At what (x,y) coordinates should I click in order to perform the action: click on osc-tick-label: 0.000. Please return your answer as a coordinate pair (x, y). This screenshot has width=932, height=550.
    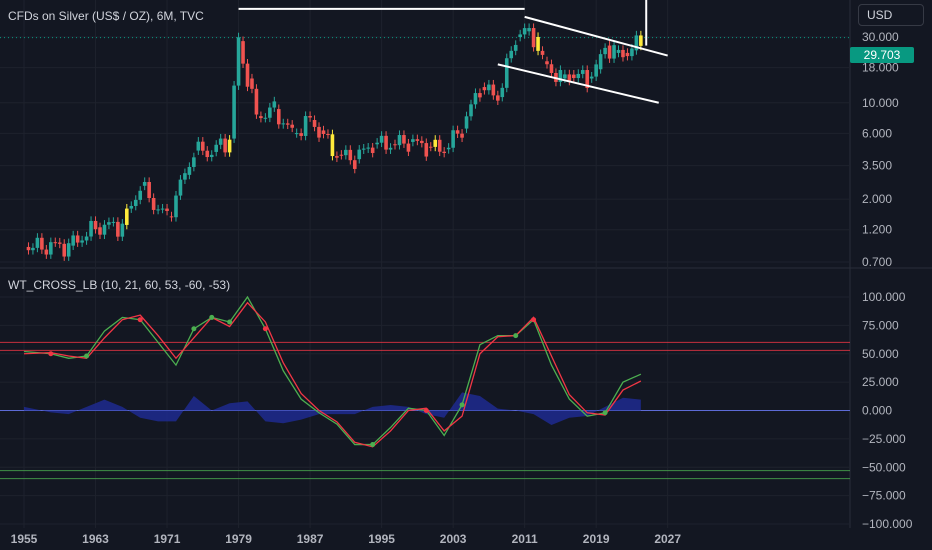
    Looking at the image, I should click on (877, 411).